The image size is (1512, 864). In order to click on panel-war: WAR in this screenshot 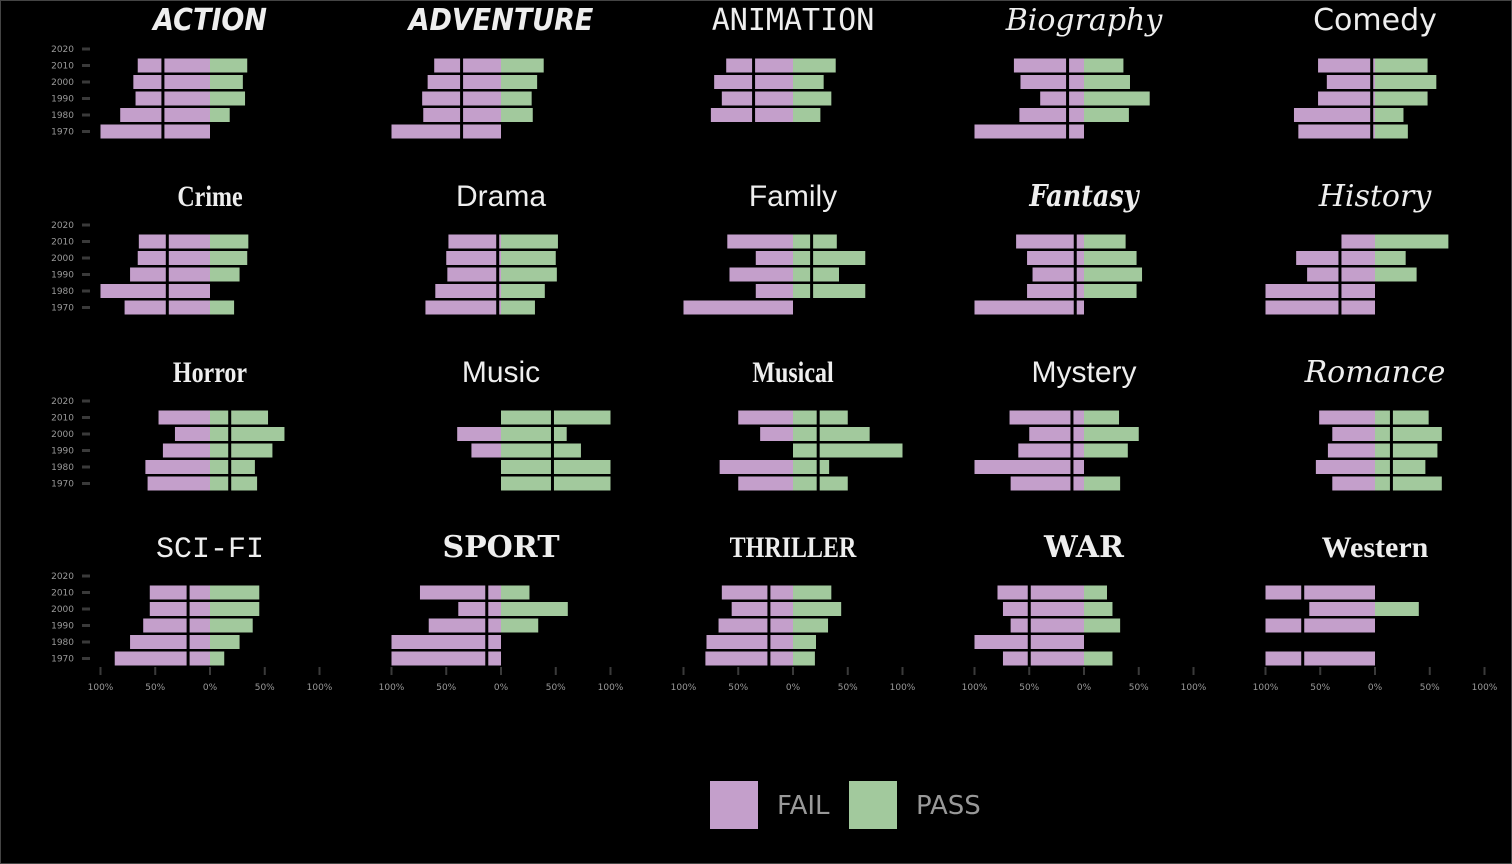, I will do `click(1049, 598)`.